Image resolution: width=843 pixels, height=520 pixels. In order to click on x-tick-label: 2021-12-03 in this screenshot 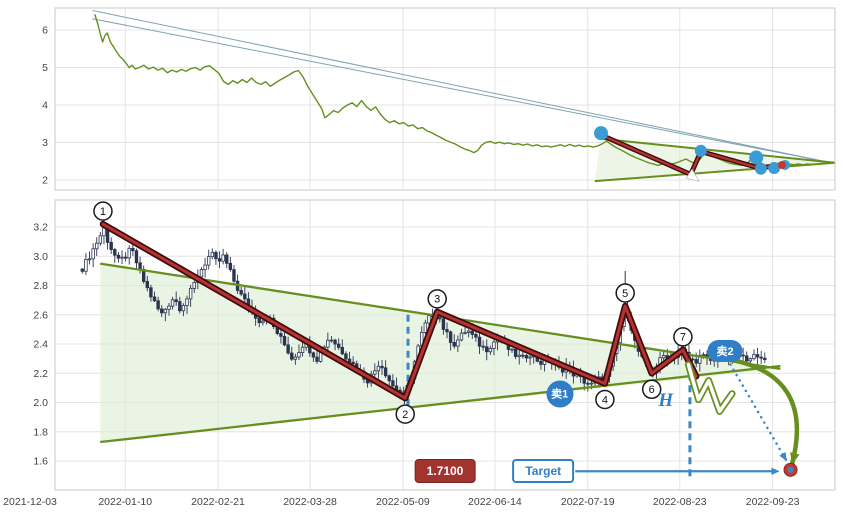, I will do `click(30, 502)`.